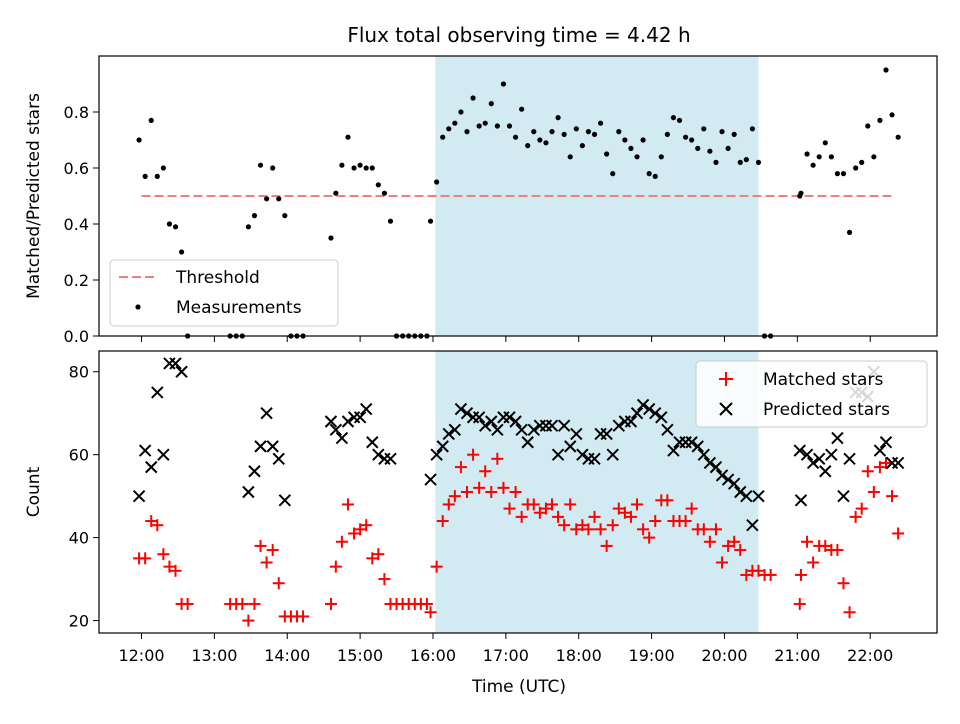 The height and width of the screenshot is (724, 960). Describe the element at coordinates (579, 655) in the screenshot. I see `x-tick-label: 18:00` at that location.